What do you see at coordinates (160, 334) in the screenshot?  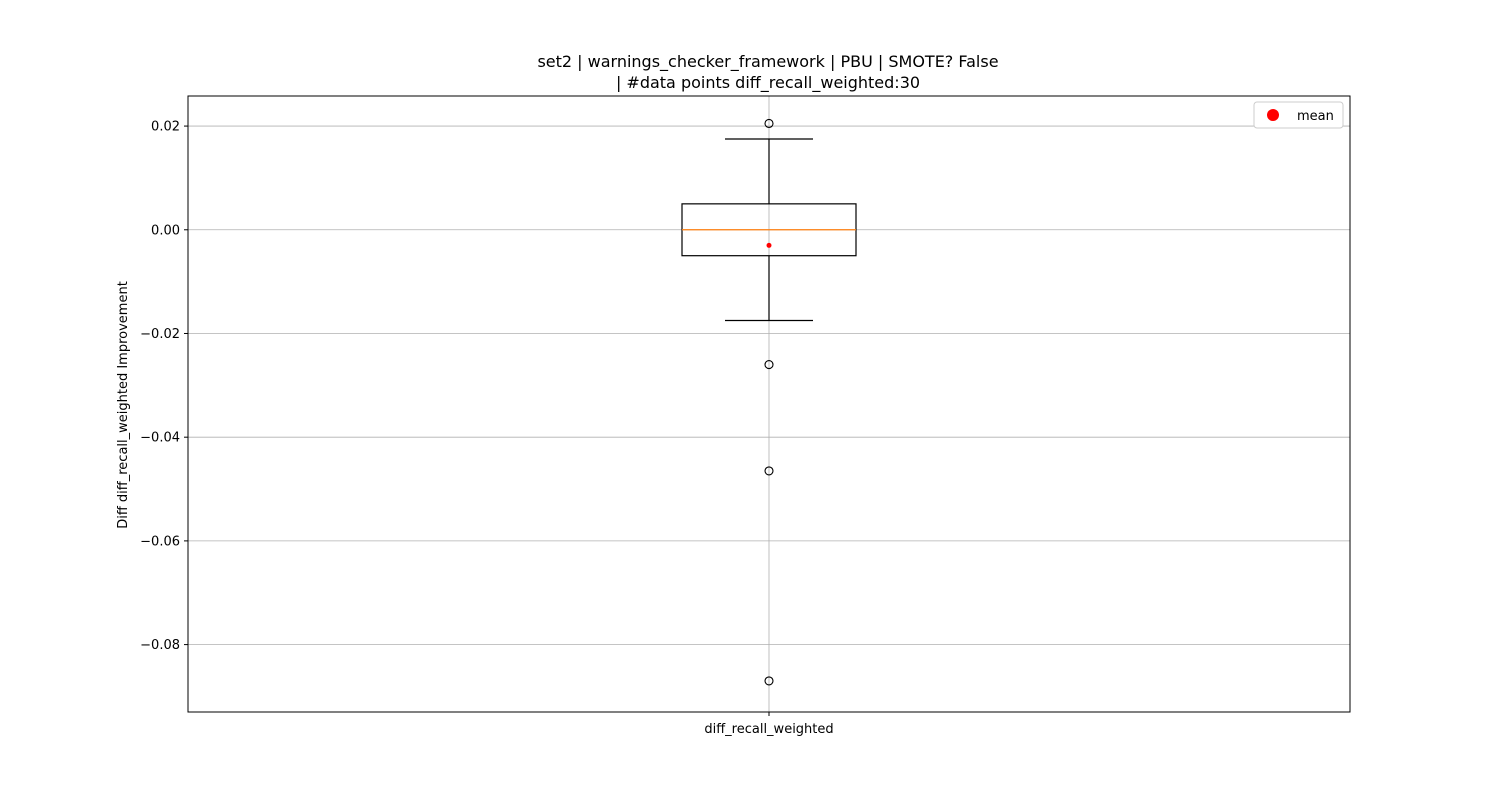 I see `y-tick-label: −0.02` at bounding box center [160, 334].